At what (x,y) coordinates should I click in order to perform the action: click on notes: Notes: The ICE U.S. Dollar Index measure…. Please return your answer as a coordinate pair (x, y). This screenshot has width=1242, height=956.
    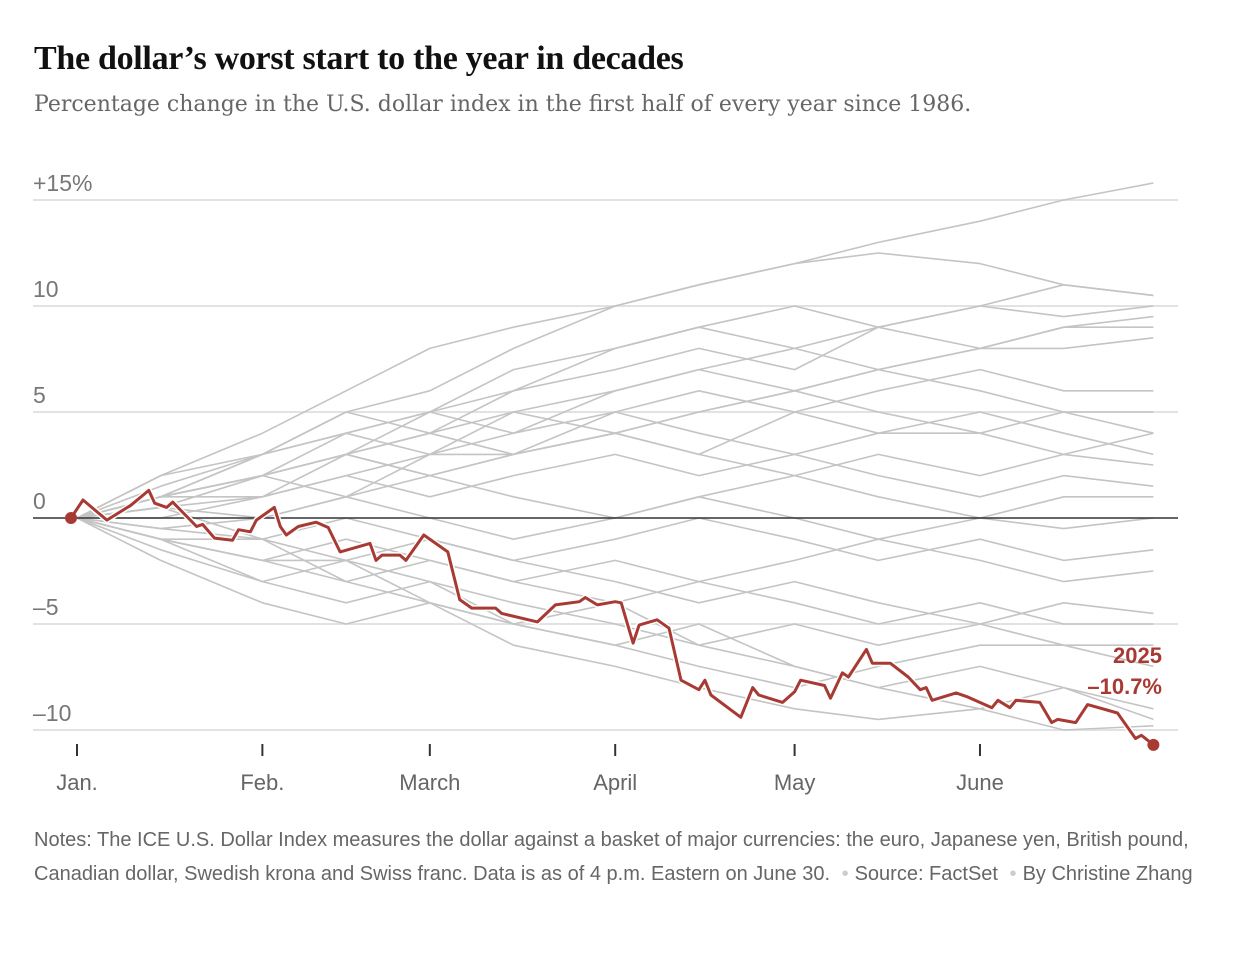
    Looking at the image, I should click on (624, 857).